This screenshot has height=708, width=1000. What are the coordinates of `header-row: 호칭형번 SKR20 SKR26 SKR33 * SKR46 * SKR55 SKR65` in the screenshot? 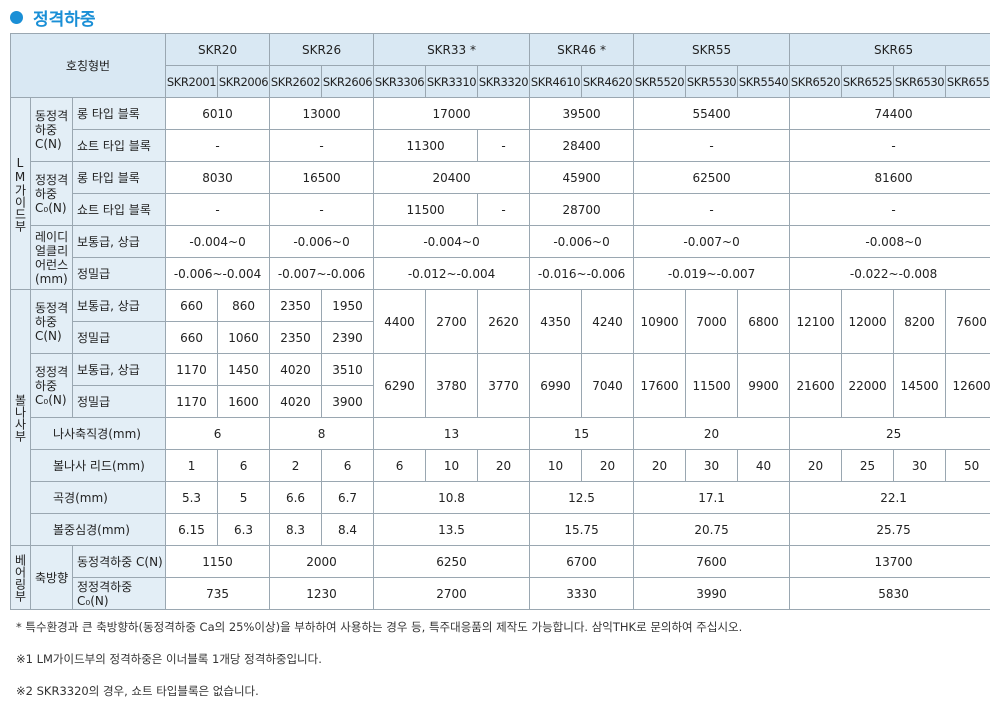 It's located at (500, 65).